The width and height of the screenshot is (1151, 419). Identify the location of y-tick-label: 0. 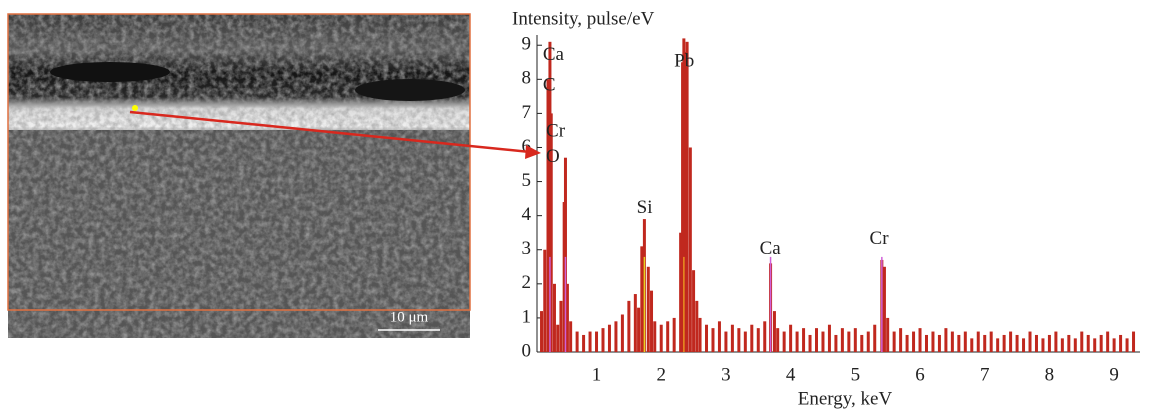
(527, 350).